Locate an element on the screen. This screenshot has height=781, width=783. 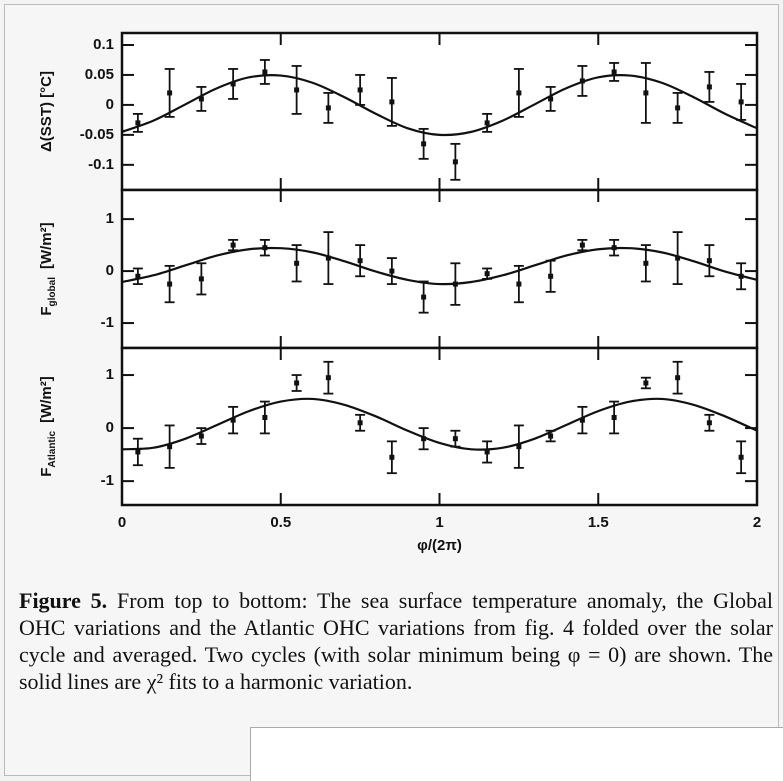
y-label-subscript: global is located at coordinates (52, 292).